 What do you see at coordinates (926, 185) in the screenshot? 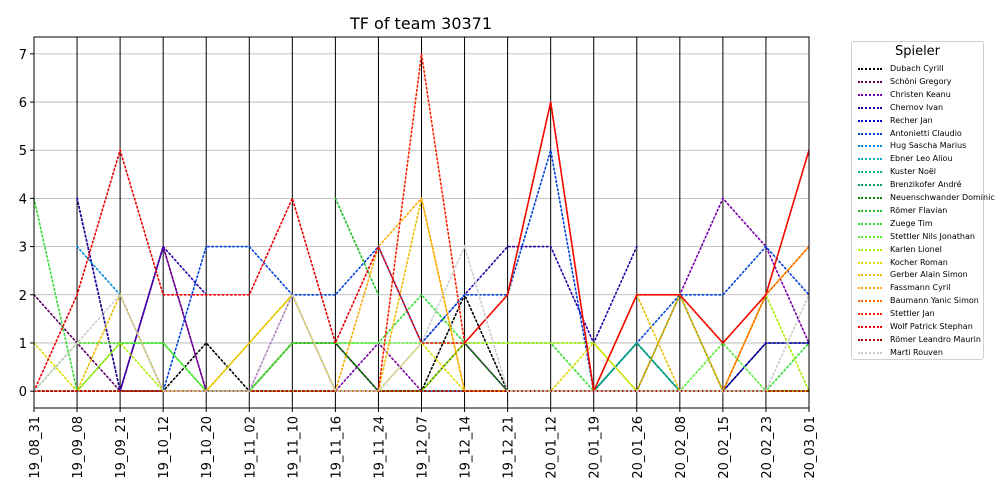
I see `legend-label: Brenzikofer André` at bounding box center [926, 185].